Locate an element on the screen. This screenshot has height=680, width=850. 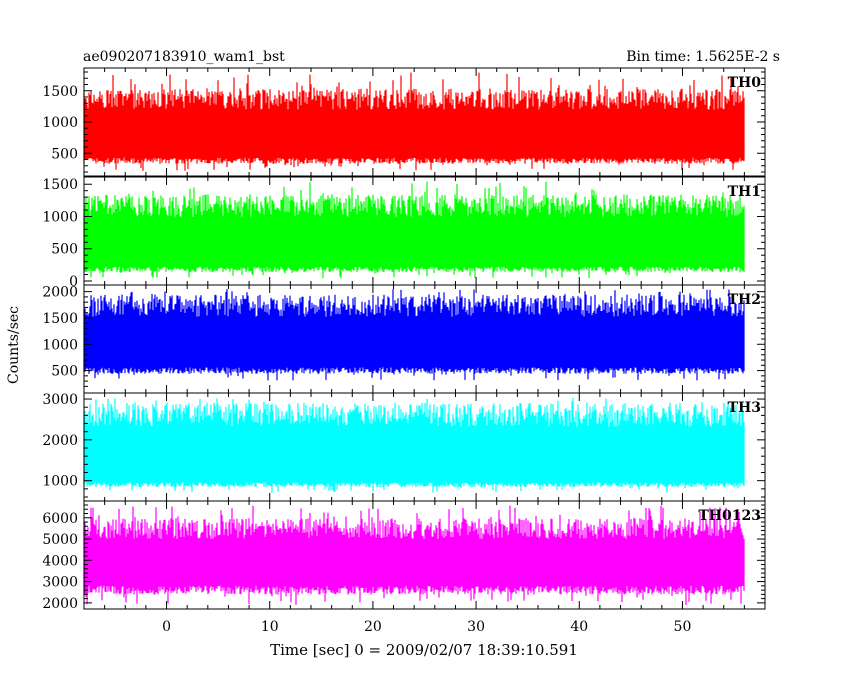
panel-label: TH2 is located at coordinates (744, 300).